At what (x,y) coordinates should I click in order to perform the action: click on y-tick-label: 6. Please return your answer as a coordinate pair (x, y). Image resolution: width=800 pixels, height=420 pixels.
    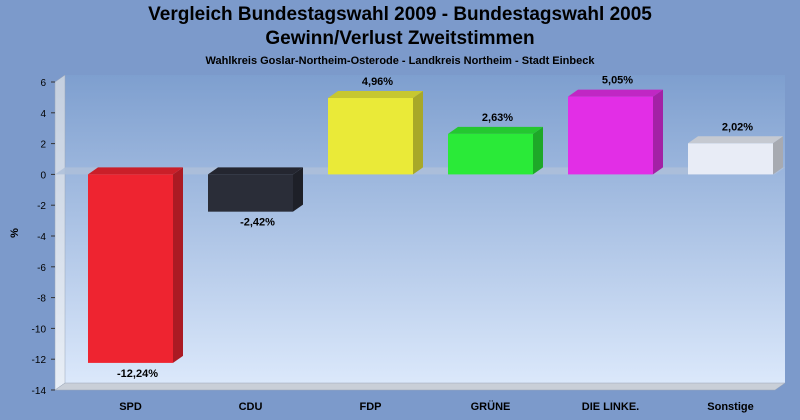
    Looking at the image, I should click on (43, 83).